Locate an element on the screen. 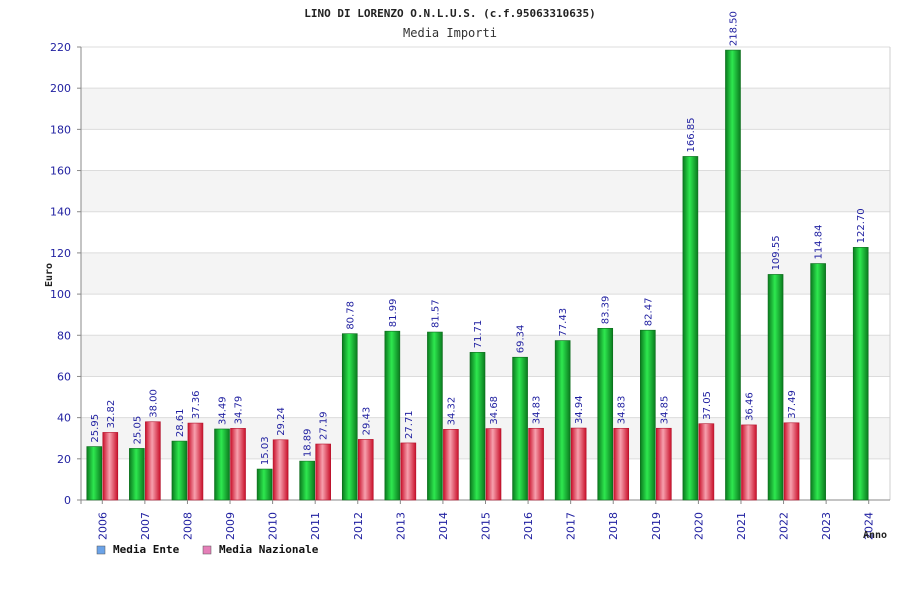 The height and width of the screenshot is (600, 900). bar-media-nazionale-2006 is located at coordinates (110, 466).